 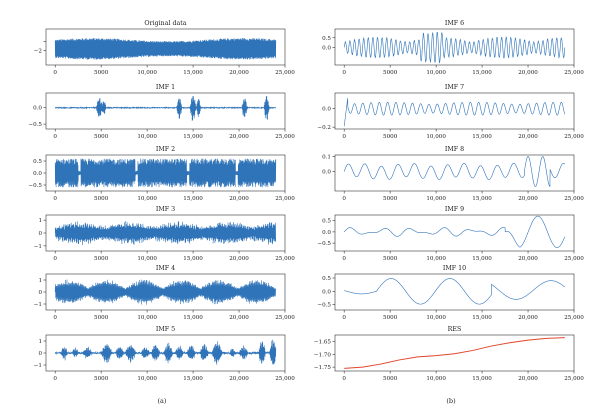 I want to click on axes-frame-imf9, so click(x=454, y=233).